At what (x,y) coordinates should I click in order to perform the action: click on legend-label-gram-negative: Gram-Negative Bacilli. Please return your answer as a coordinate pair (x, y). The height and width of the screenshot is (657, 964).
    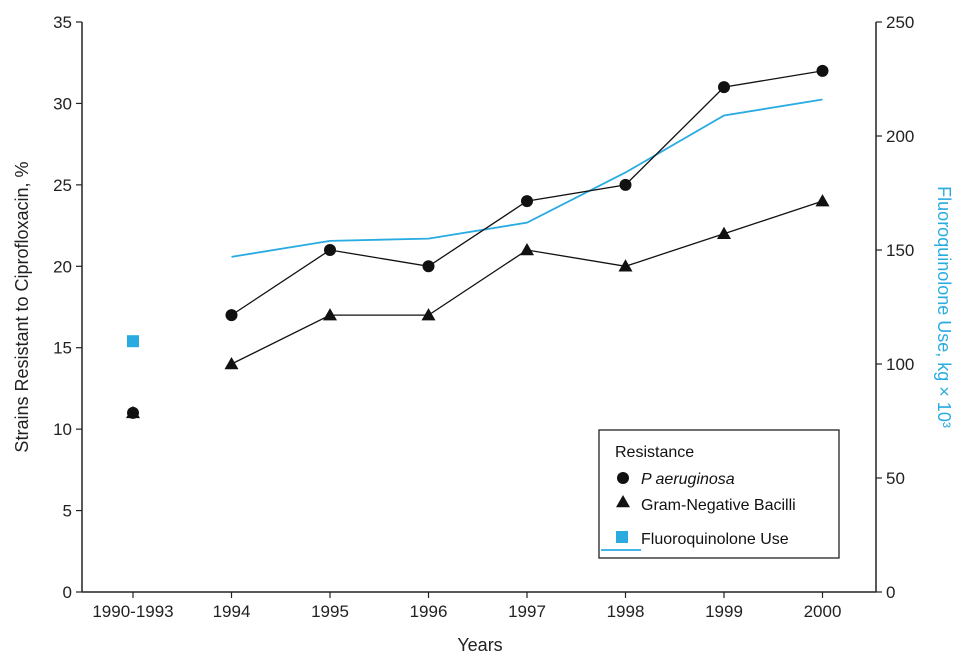
    Looking at the image, I should click on (718, 505).